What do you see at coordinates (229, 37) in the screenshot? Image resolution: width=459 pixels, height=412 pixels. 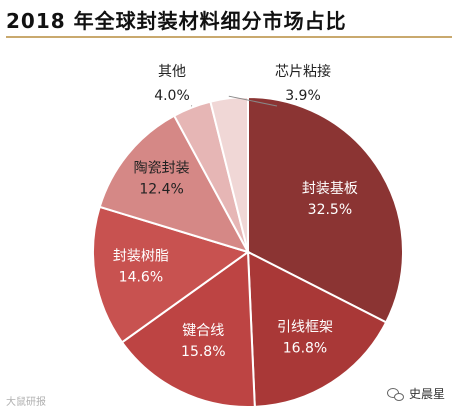 I see `title-underline` at bounding box center [229, 37].